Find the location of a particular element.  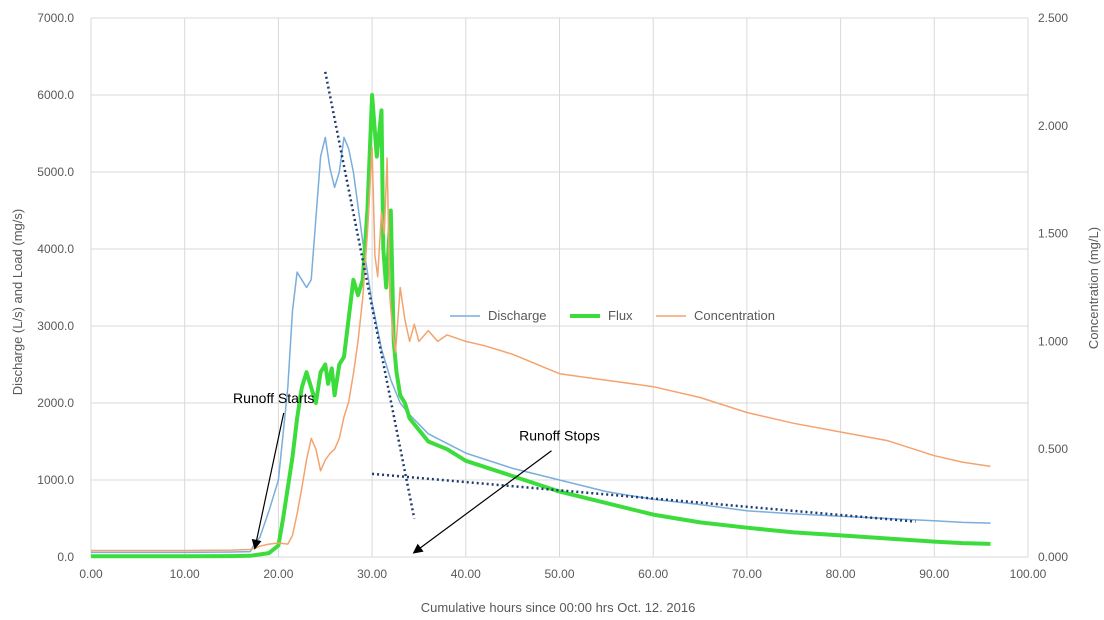

annotation-label: Runoff Stops is located at coordinates (559, 436).